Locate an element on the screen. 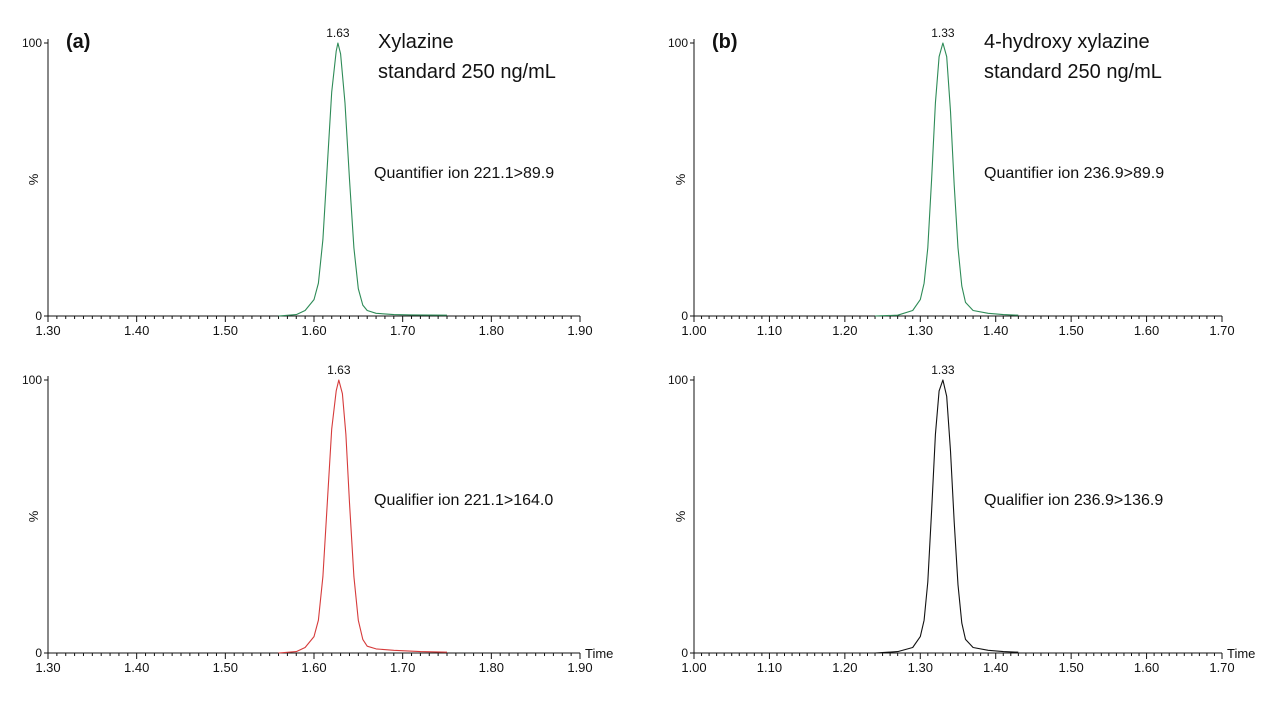  title-b-line1: 4-hydroxy xylazine is located at coordinates (1067, 42).